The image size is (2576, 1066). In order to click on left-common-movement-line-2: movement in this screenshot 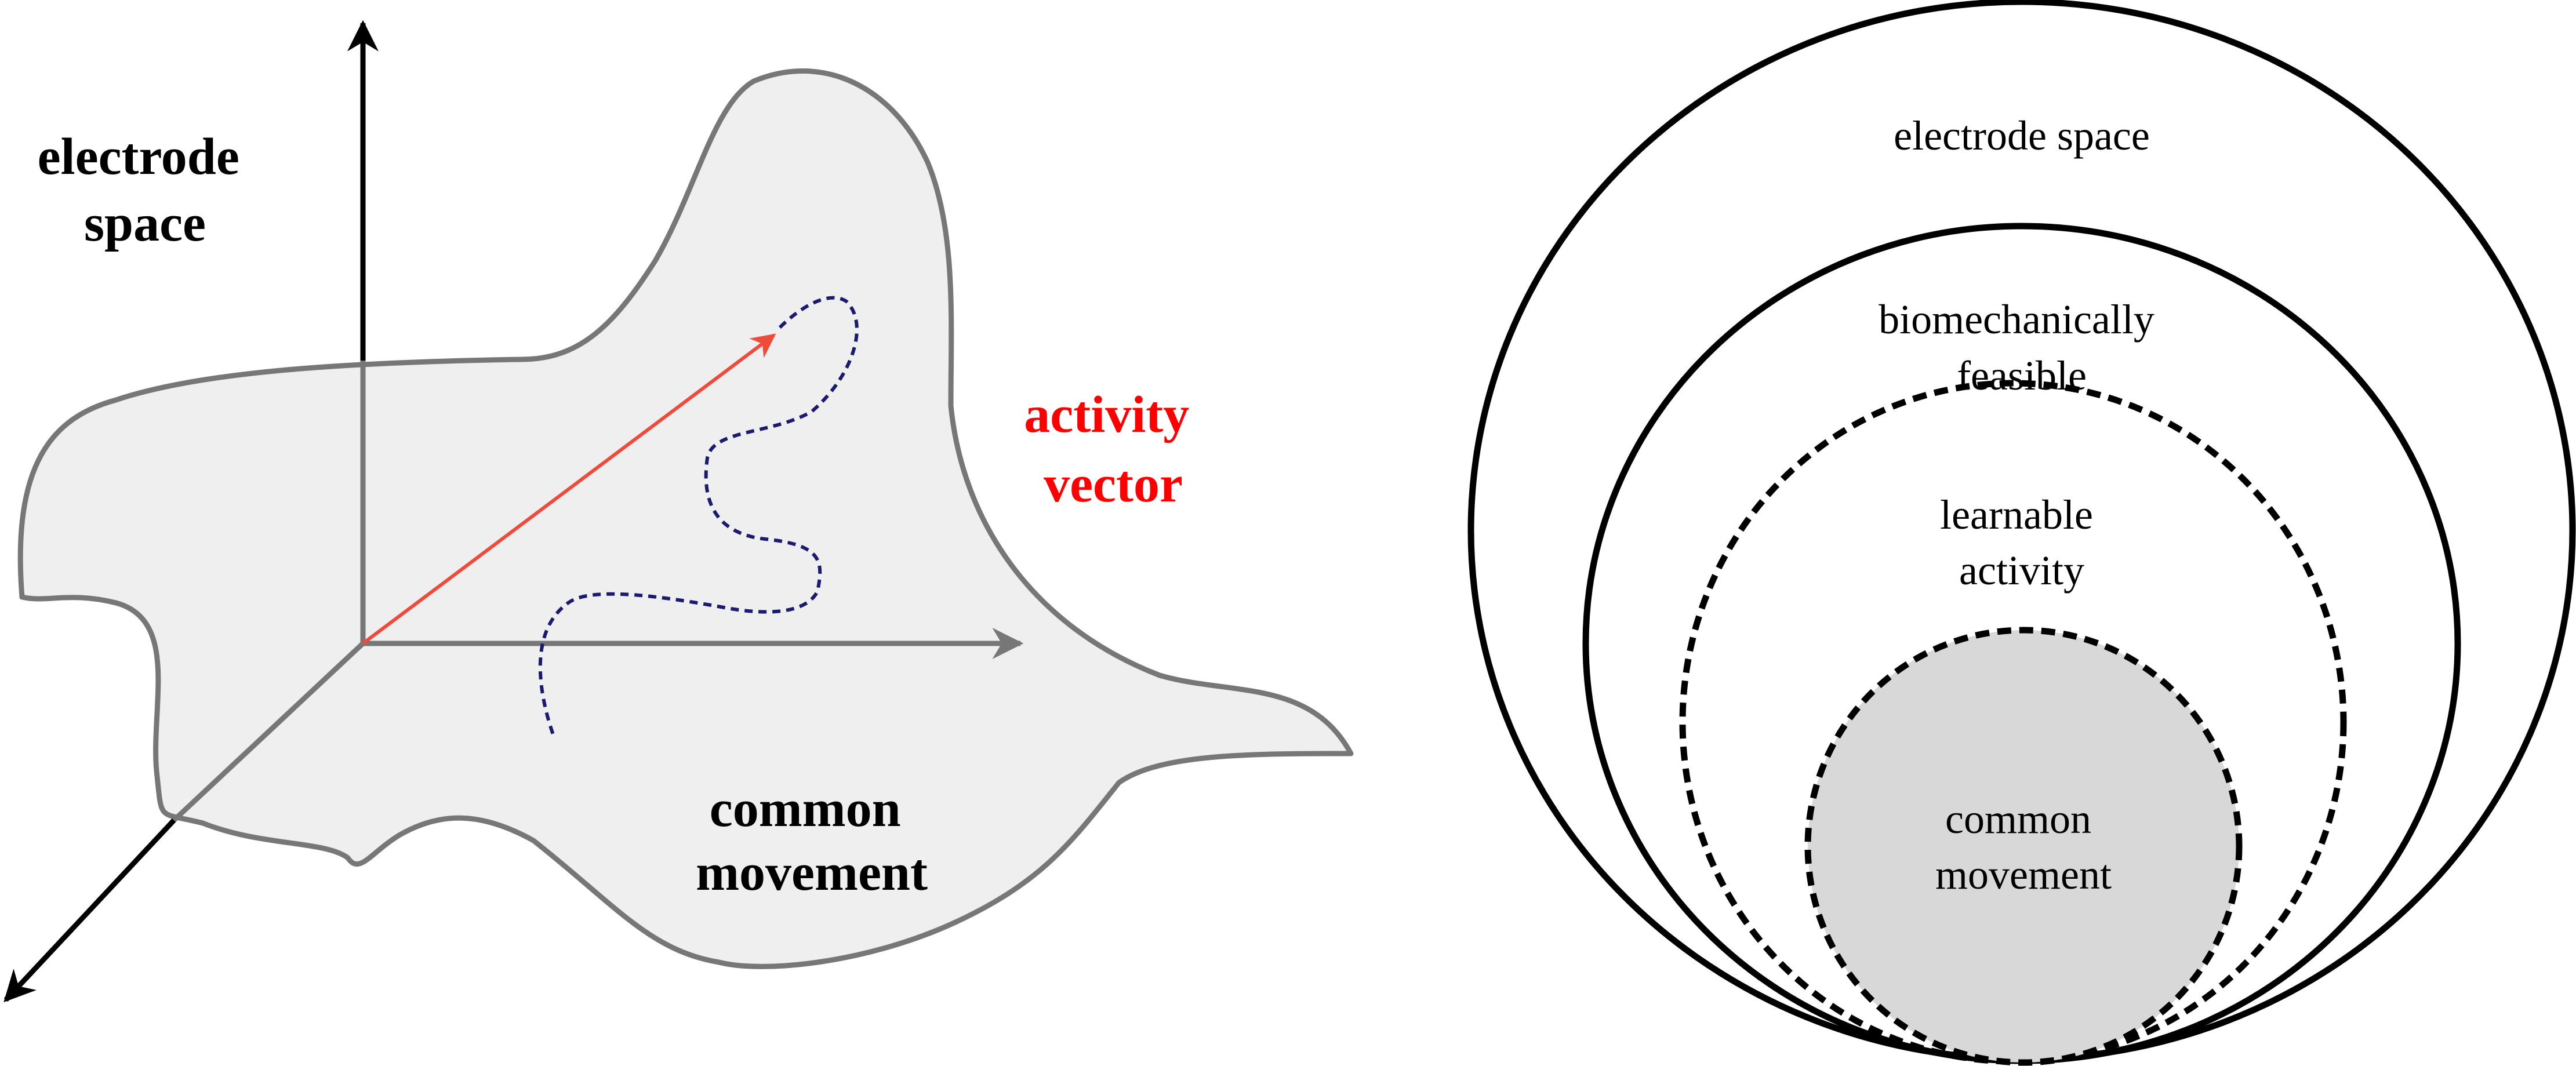, I will do `click(812, 872)`.